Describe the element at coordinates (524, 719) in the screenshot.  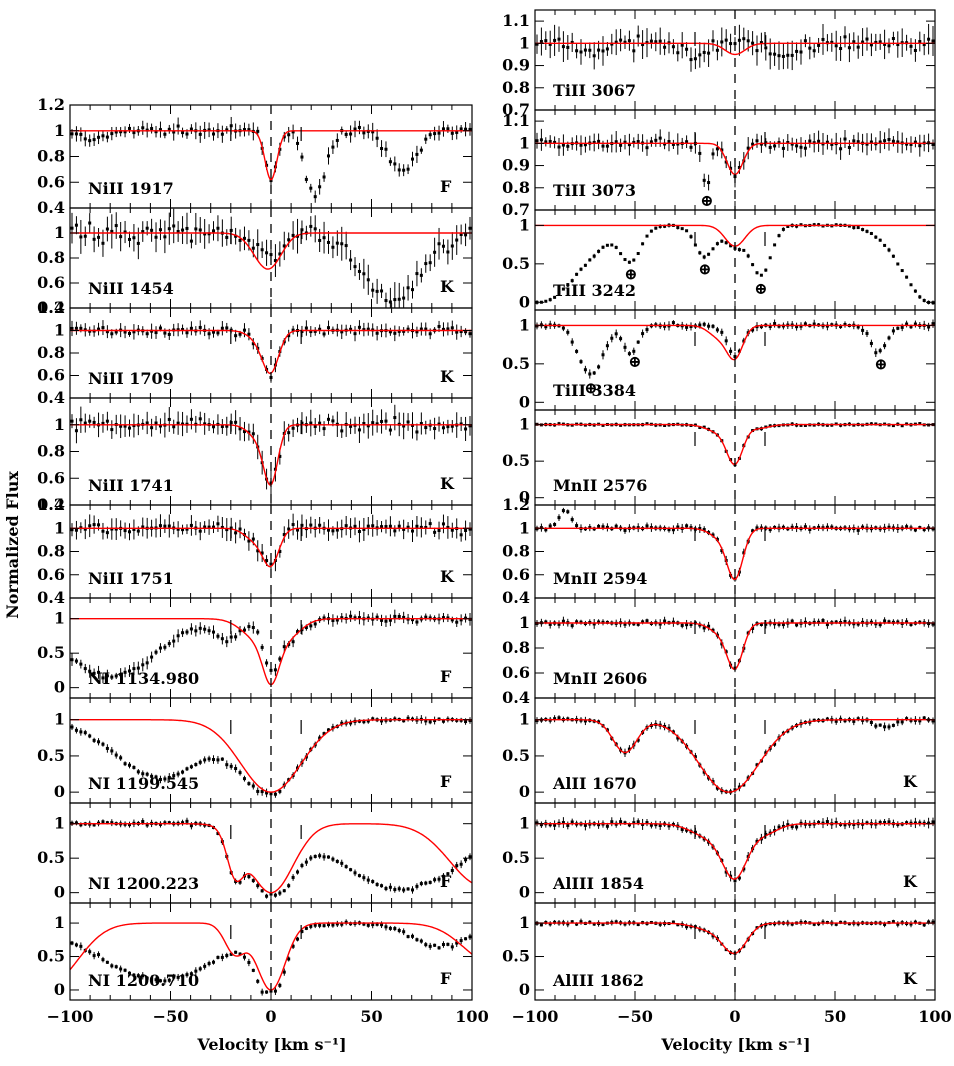
I see `y-tick-label: 1` at that location.